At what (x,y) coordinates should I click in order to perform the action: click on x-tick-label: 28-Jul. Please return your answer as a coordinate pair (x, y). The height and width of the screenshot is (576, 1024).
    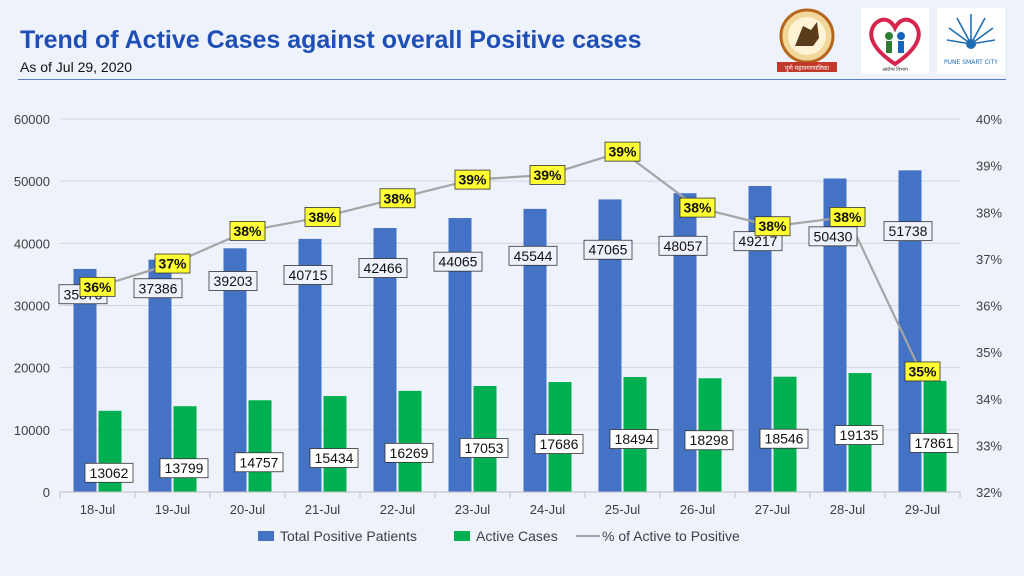
    Looking at the image, I should click on (848, 509).